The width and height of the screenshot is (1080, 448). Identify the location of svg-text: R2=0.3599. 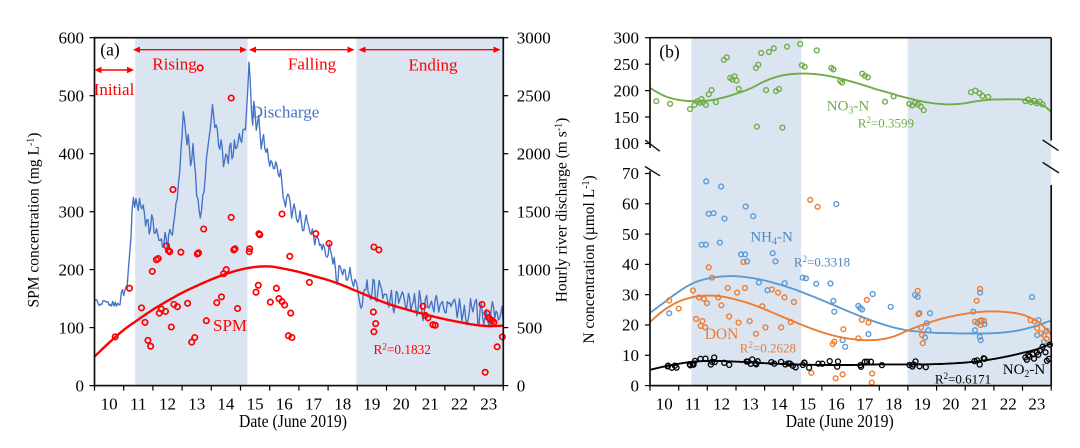
(886, 123).